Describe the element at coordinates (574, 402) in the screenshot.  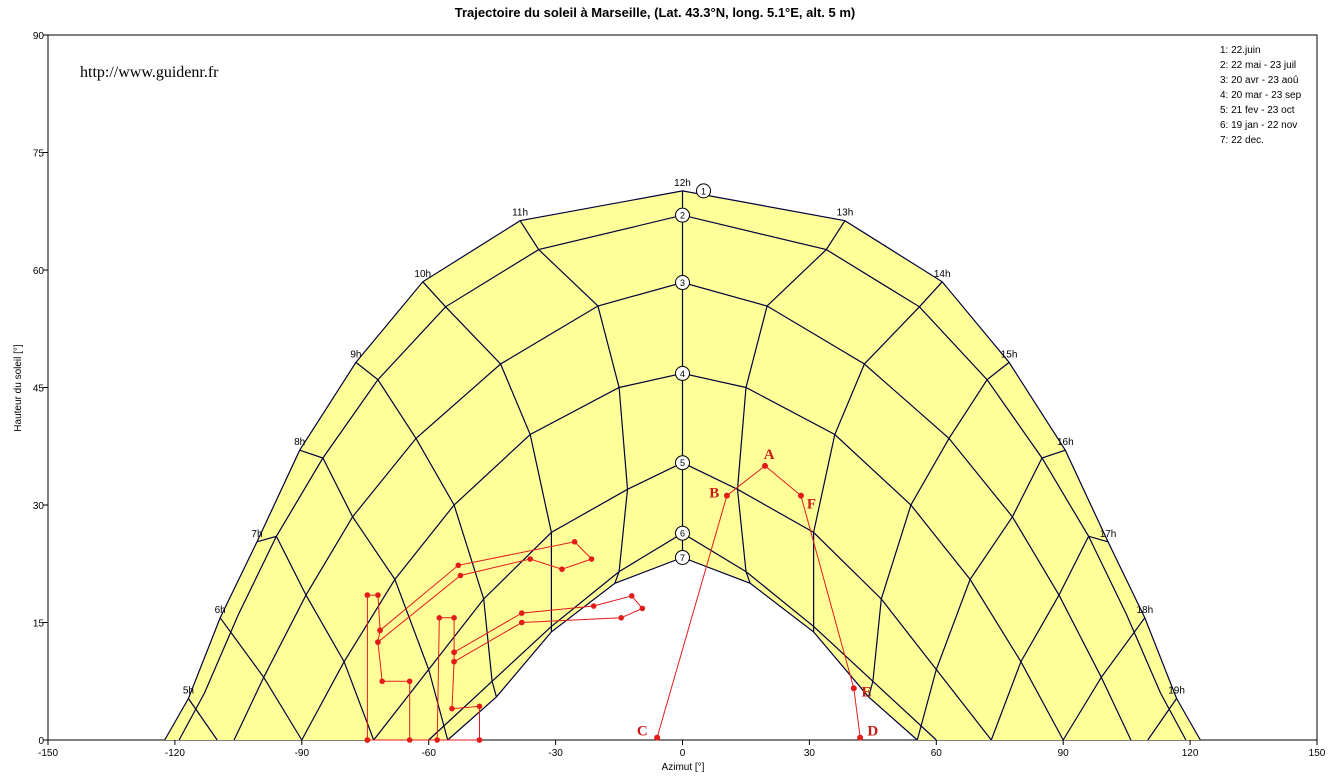
I see `hour-line-11h` at that location.